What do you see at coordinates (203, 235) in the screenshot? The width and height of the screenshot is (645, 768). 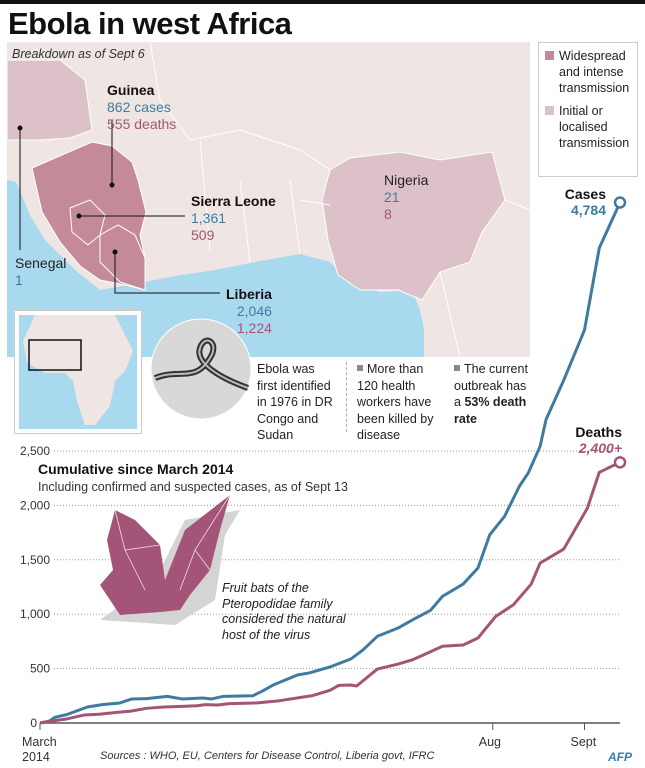 I see `country-deaths: 509` at bounding box center [203, 235].